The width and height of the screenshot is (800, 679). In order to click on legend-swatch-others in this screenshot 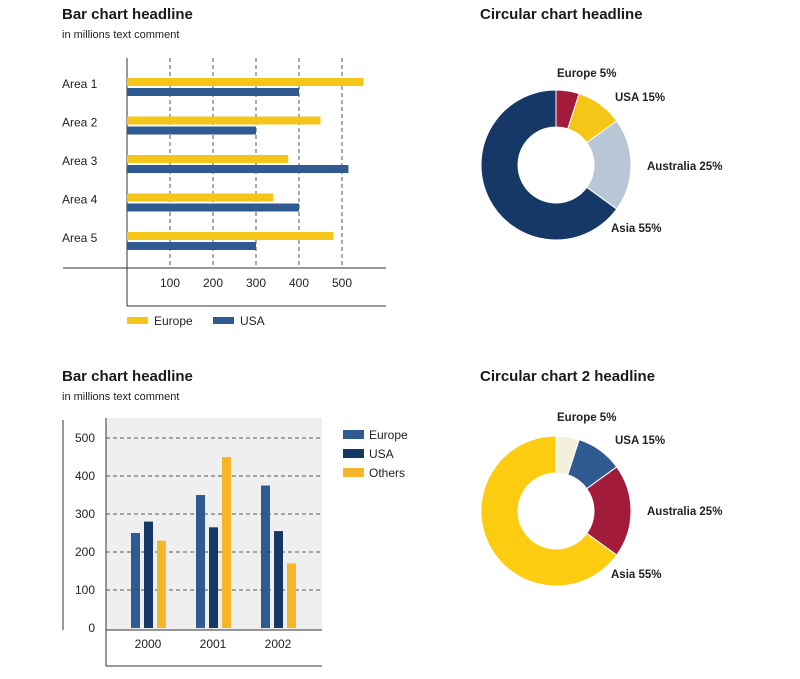, I will do `click(353, 472)`.